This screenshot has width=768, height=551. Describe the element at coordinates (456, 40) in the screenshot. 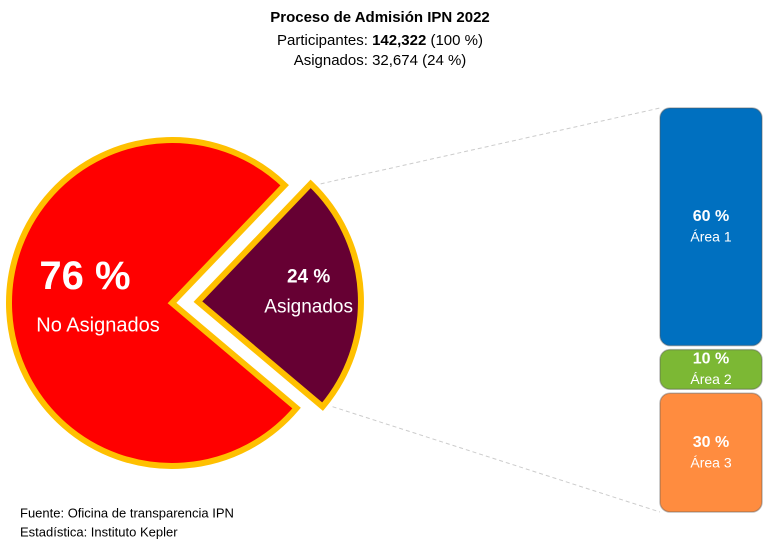

I see `participants-share: (100 %)` at that location.